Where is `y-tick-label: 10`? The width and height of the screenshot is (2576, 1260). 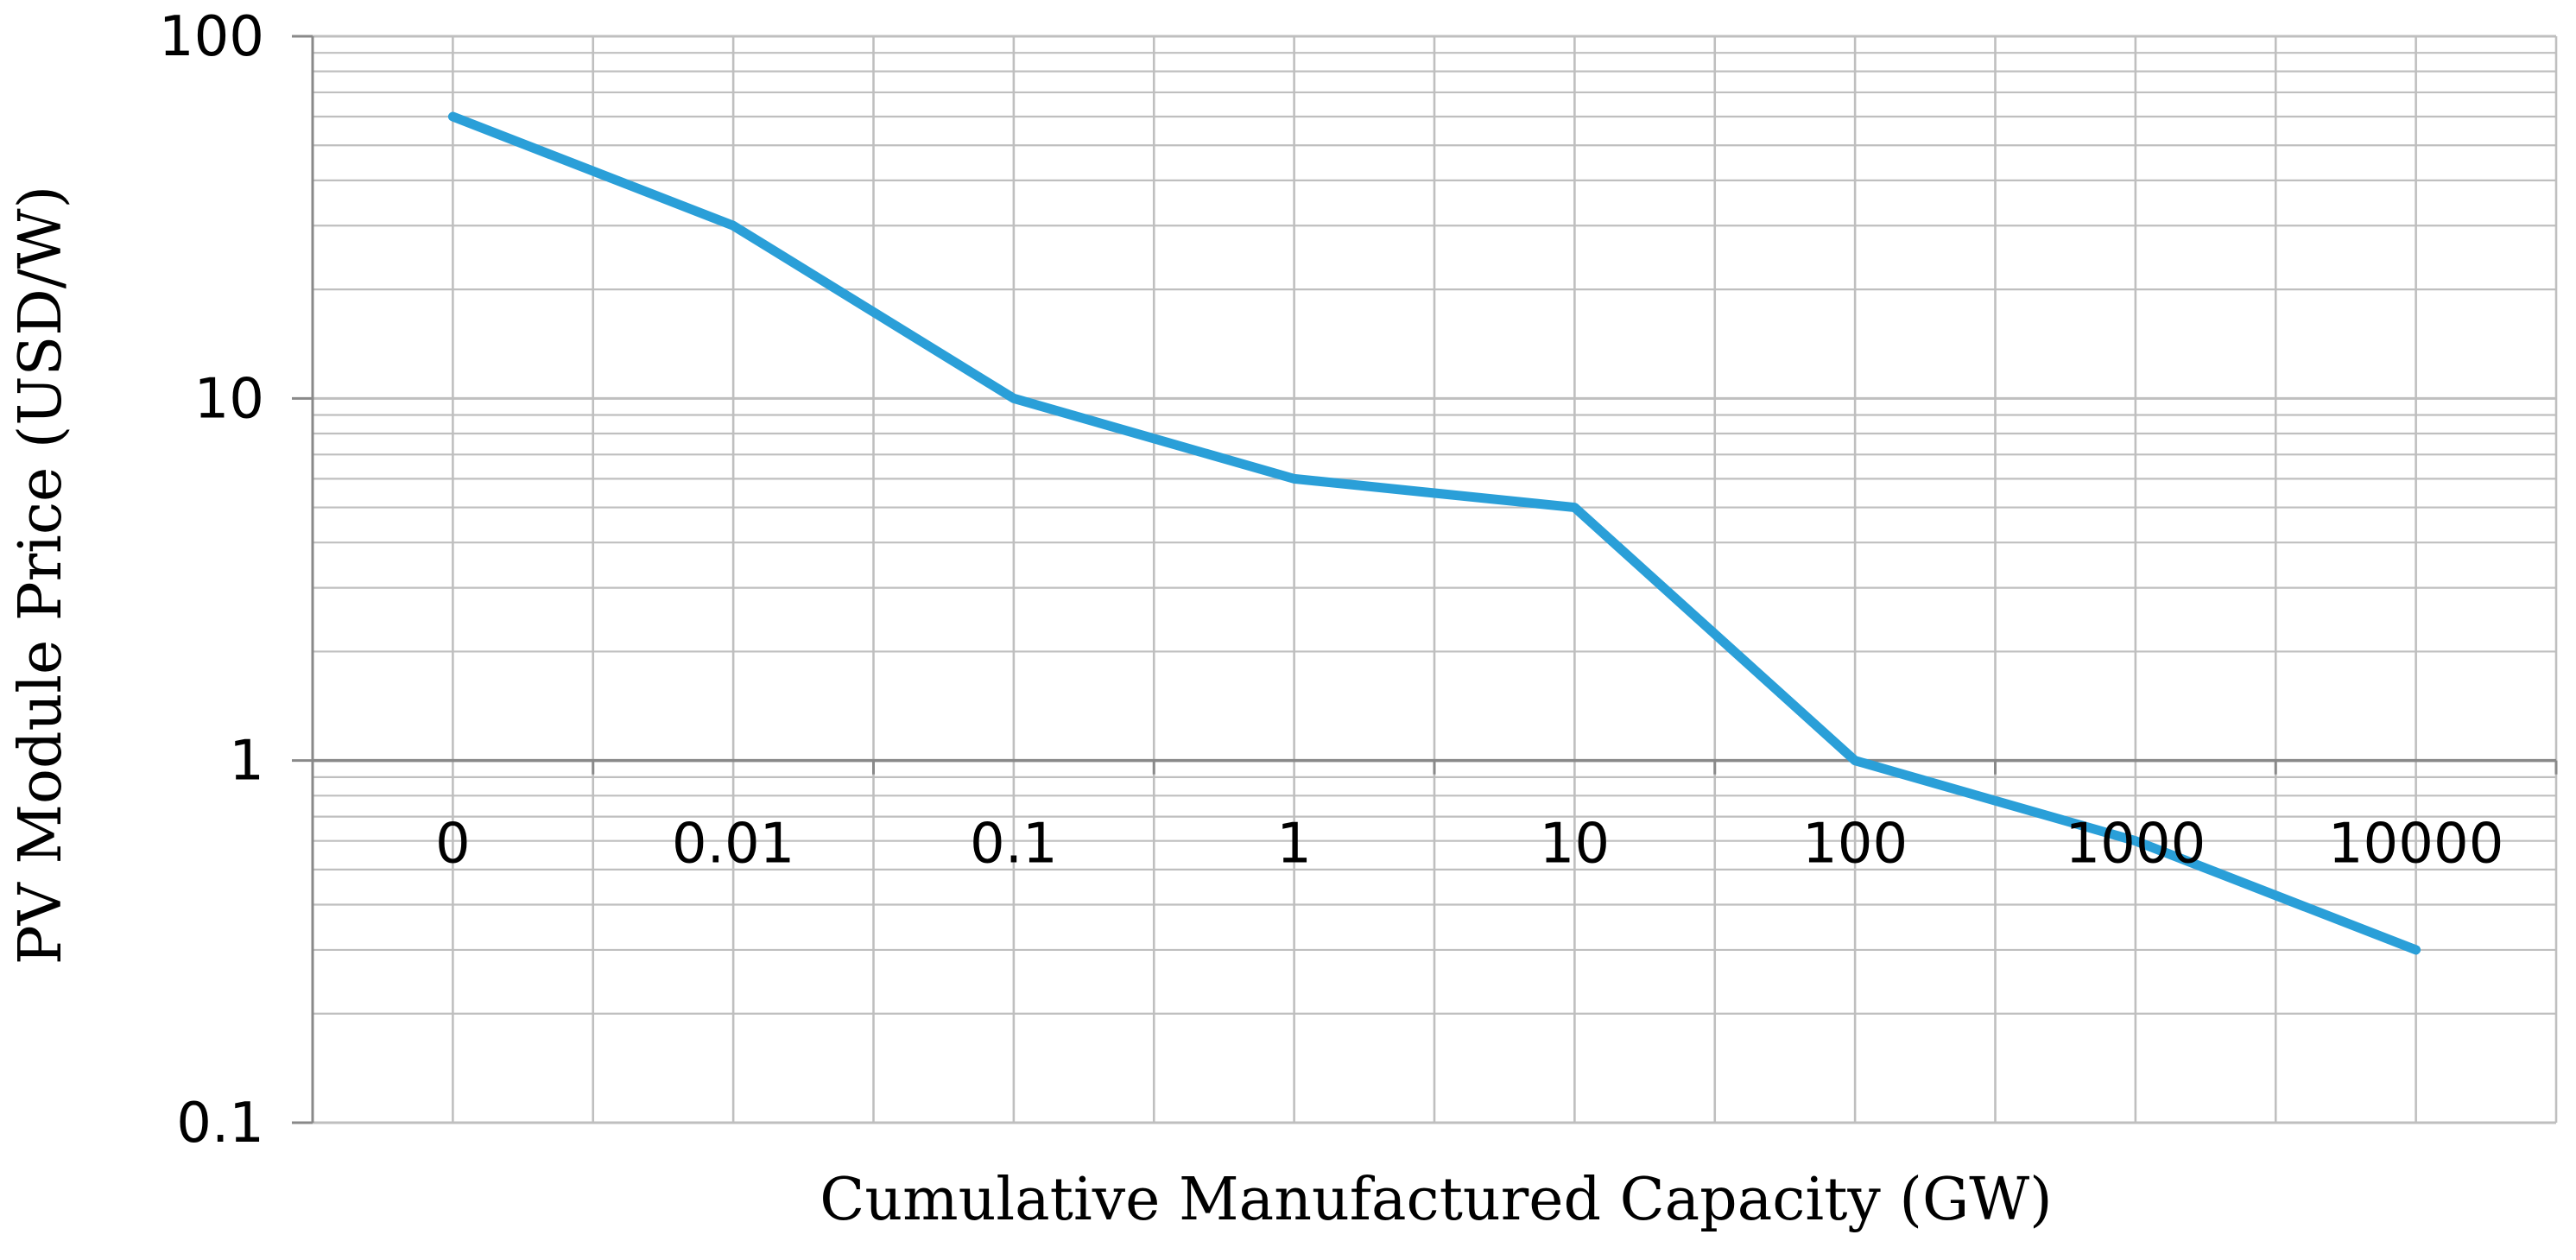
y-tick-label: 10 is located at coordinates (229, 399).